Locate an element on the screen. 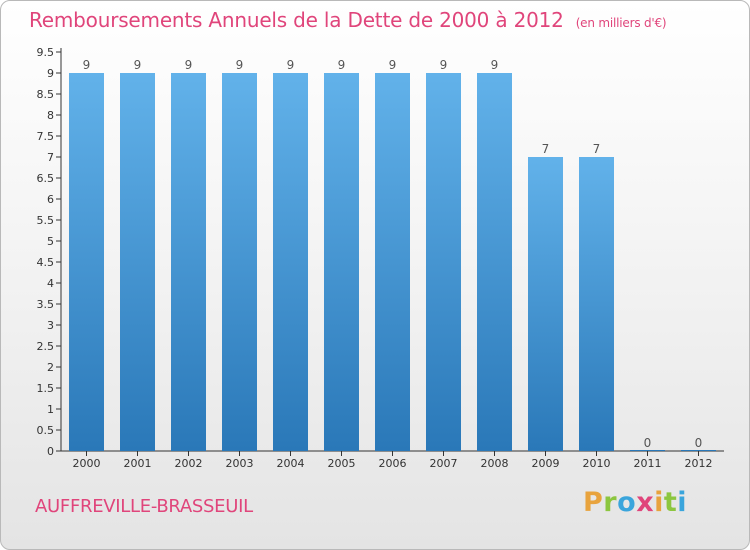 This screenshot has width=750, height=550. value-label-2011: 0 is located at coordinates (648, 443).